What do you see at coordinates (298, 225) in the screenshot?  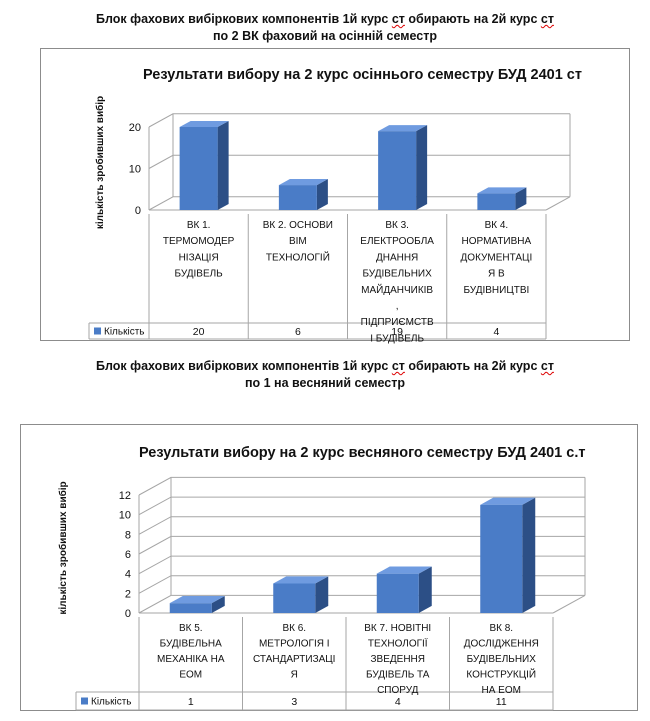 I see `category-label: ВК 2. ОСНОВИ` at bounding box center [298, 225].